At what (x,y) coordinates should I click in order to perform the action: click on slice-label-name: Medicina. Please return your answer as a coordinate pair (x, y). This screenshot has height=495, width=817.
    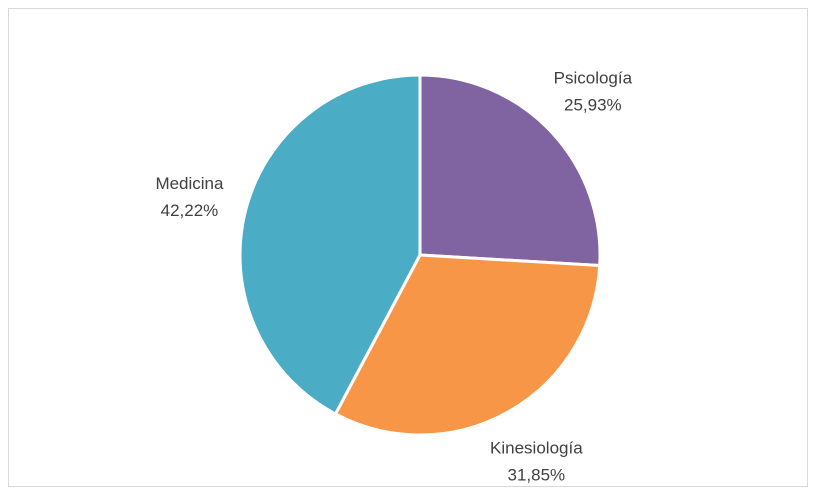
    Looking at the image, I should click on (189, 183).